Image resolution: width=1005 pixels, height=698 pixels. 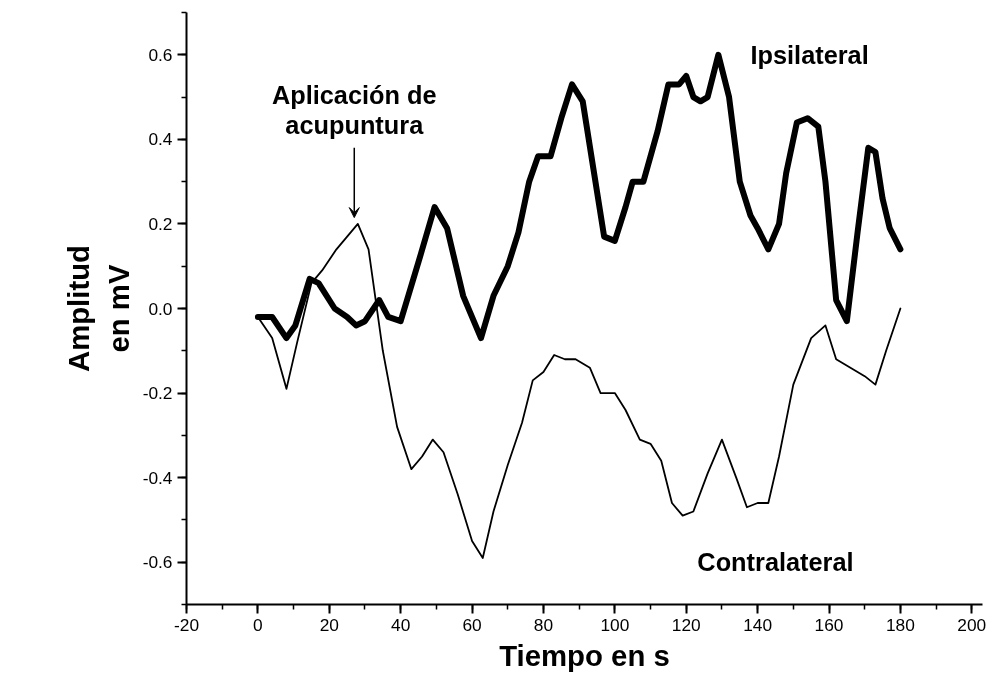 I want to click on x-tick-label: 80, so click(x=543, y=624).